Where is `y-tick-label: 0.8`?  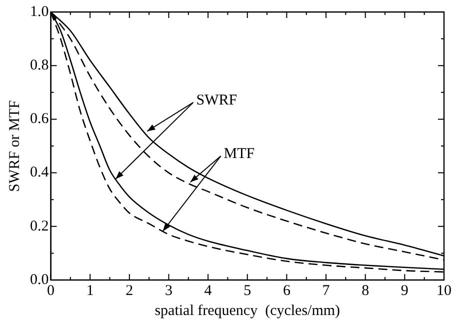
y-tick-label: 0.8 is located at coordinates (39, 66).